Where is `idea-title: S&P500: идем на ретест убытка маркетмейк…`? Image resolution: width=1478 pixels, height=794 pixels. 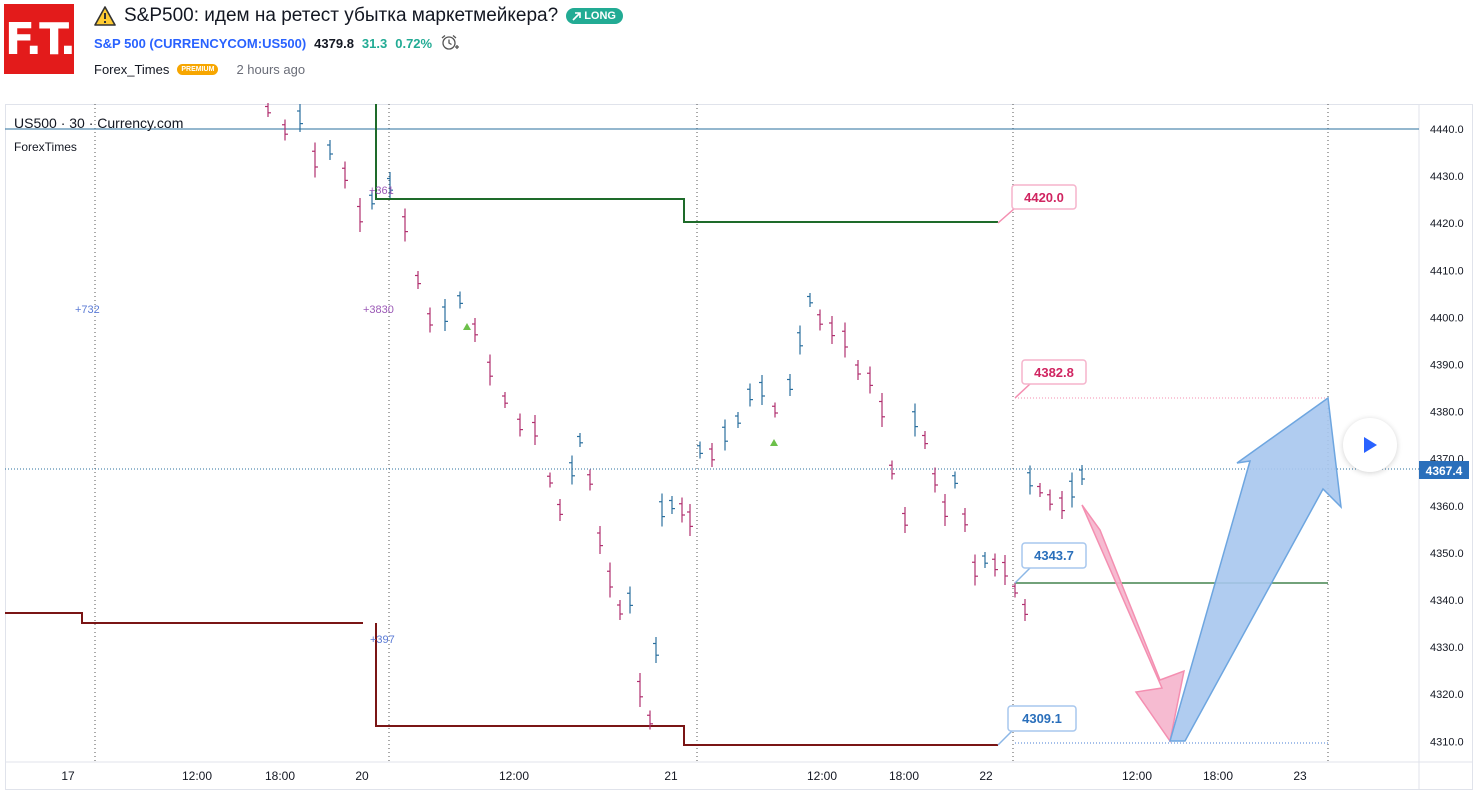 idea-title: S&P500: идем на ретест убытка маркетмейк… is located at coordinates (341, 15).